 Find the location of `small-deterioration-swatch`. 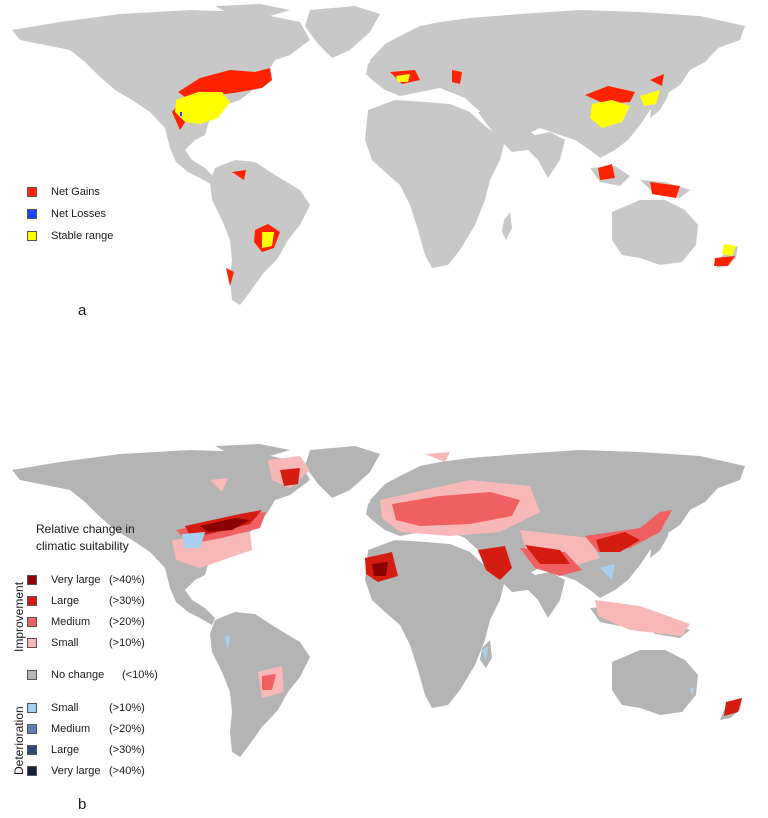

small-deterioration-swatch is located at coordinates (32, 708).